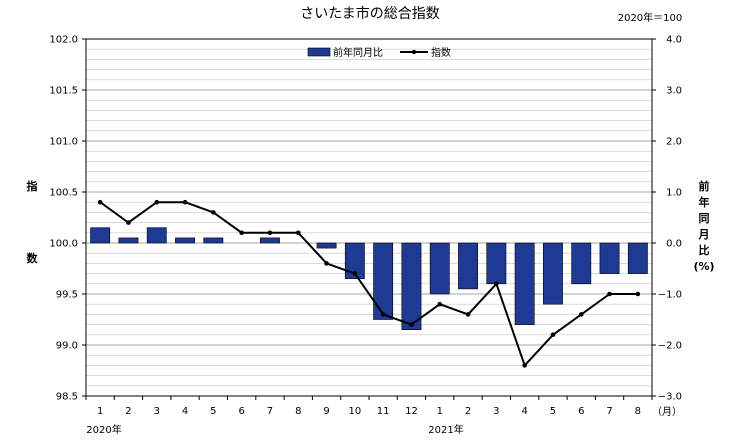 Image resolution: width=740 pixels, height=445 pixels. I want to click on legend: 前年同月比 指数, so click(379, 52).